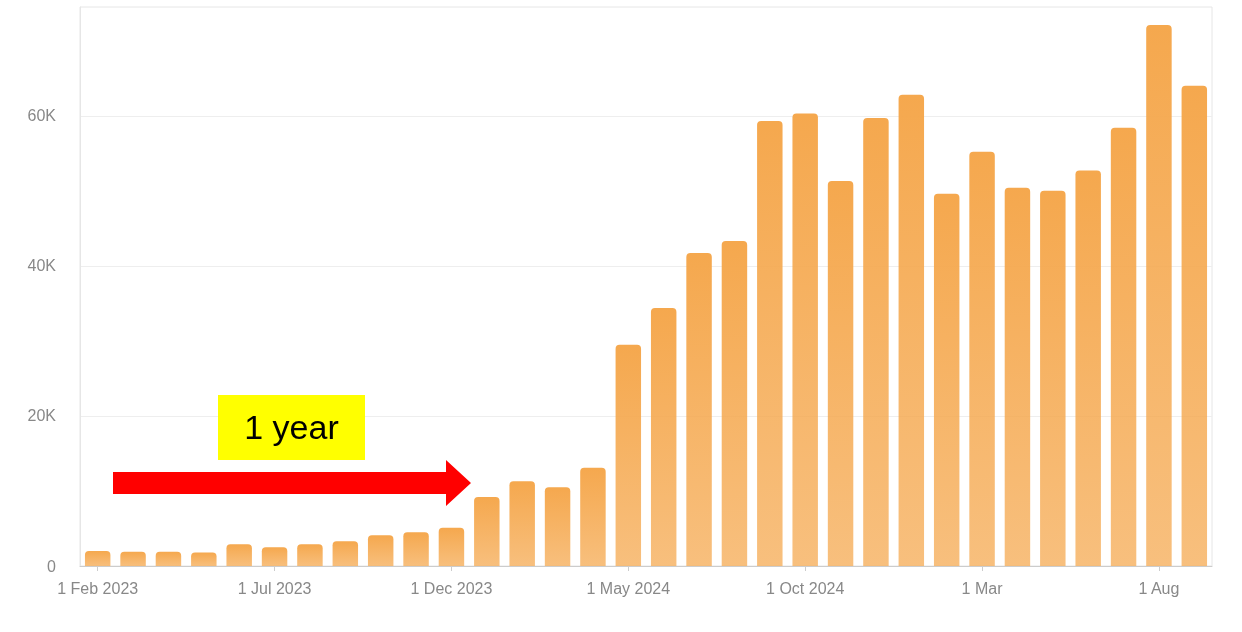  I want to click on x-tick-label: 1 Jul 2023, so click(274, 588).